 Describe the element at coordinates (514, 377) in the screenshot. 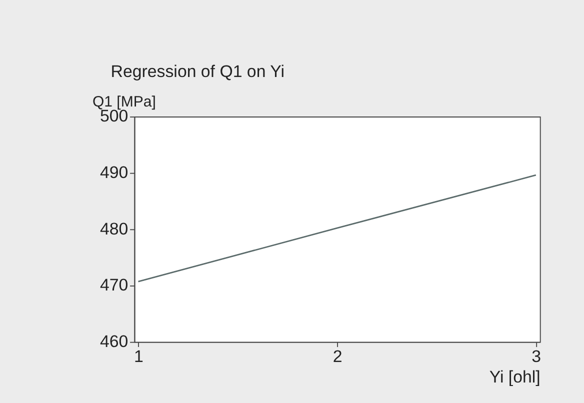

I see `x-axis-title: Yi [ohl]` at that location.